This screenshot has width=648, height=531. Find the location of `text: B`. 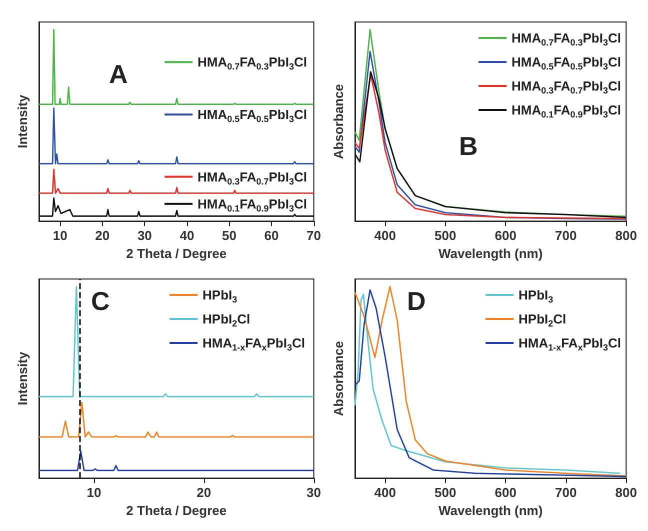

text: B is located at coordinates (468, 146).